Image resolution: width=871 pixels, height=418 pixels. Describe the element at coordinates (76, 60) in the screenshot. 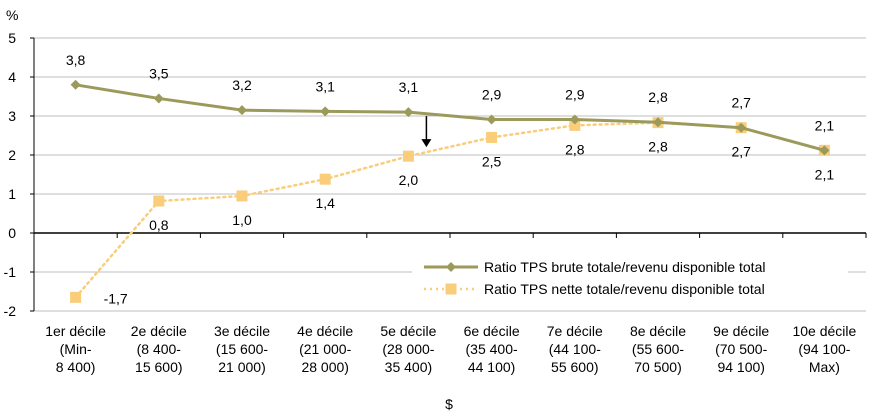

I see `data-label: 3,8` at that location.